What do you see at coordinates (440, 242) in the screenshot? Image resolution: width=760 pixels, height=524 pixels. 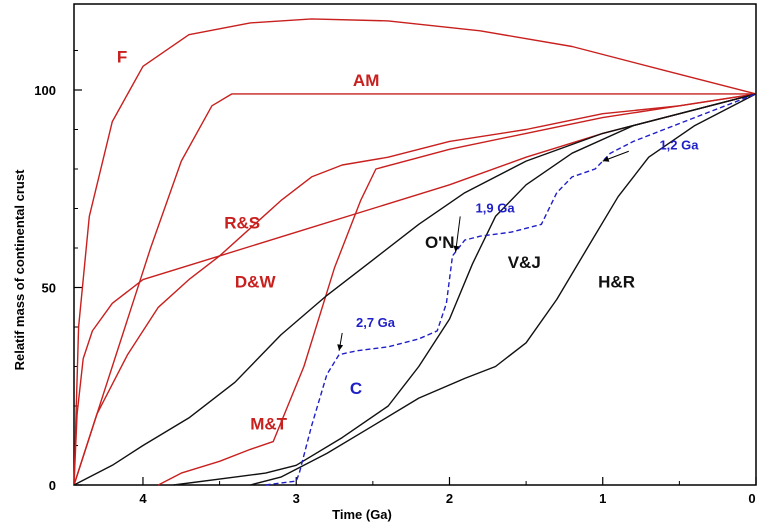 I see `series-o-n-label: O'N` at bounding box center [440, 242].